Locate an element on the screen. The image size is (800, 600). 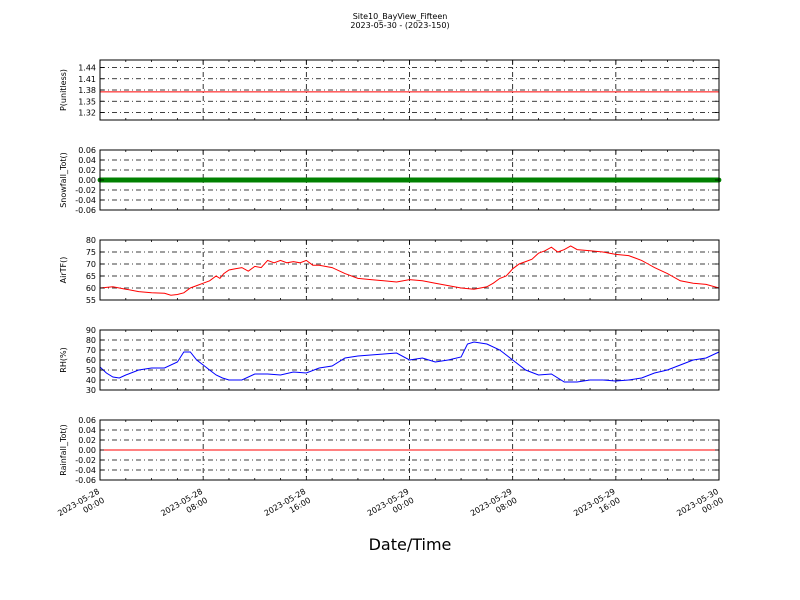
x-tick-label: 2023-05-2808:00 is located at coordinates (184, 507).